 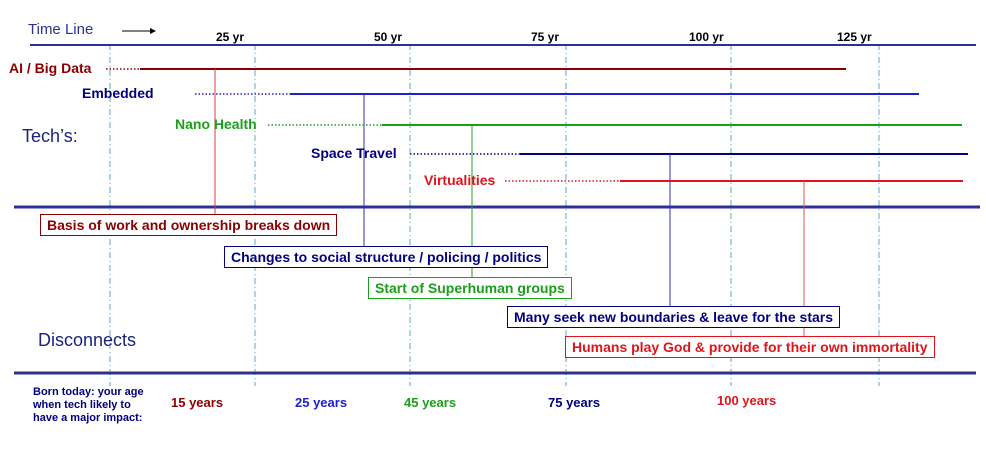 What do you see at coordinates (460, 180) in the screenshot?
I see `tech-label-virtualities: Virtualities` at bounding box center [460, 180].